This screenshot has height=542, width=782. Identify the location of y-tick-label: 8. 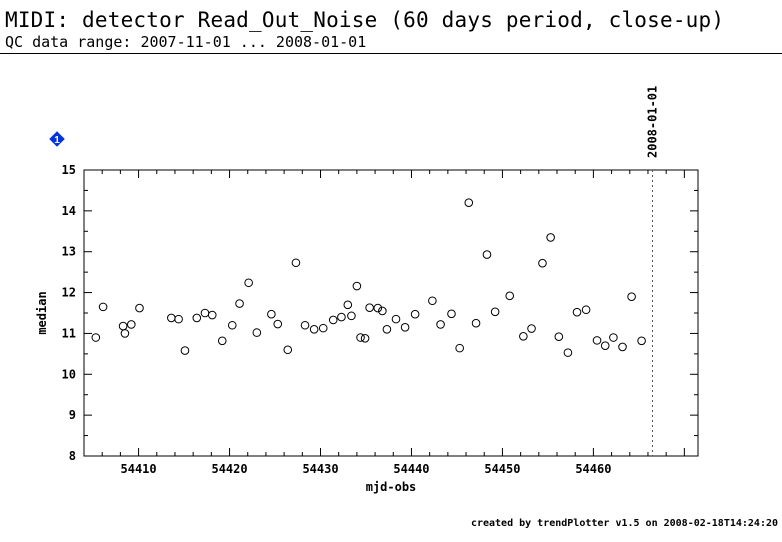
(72, 456).